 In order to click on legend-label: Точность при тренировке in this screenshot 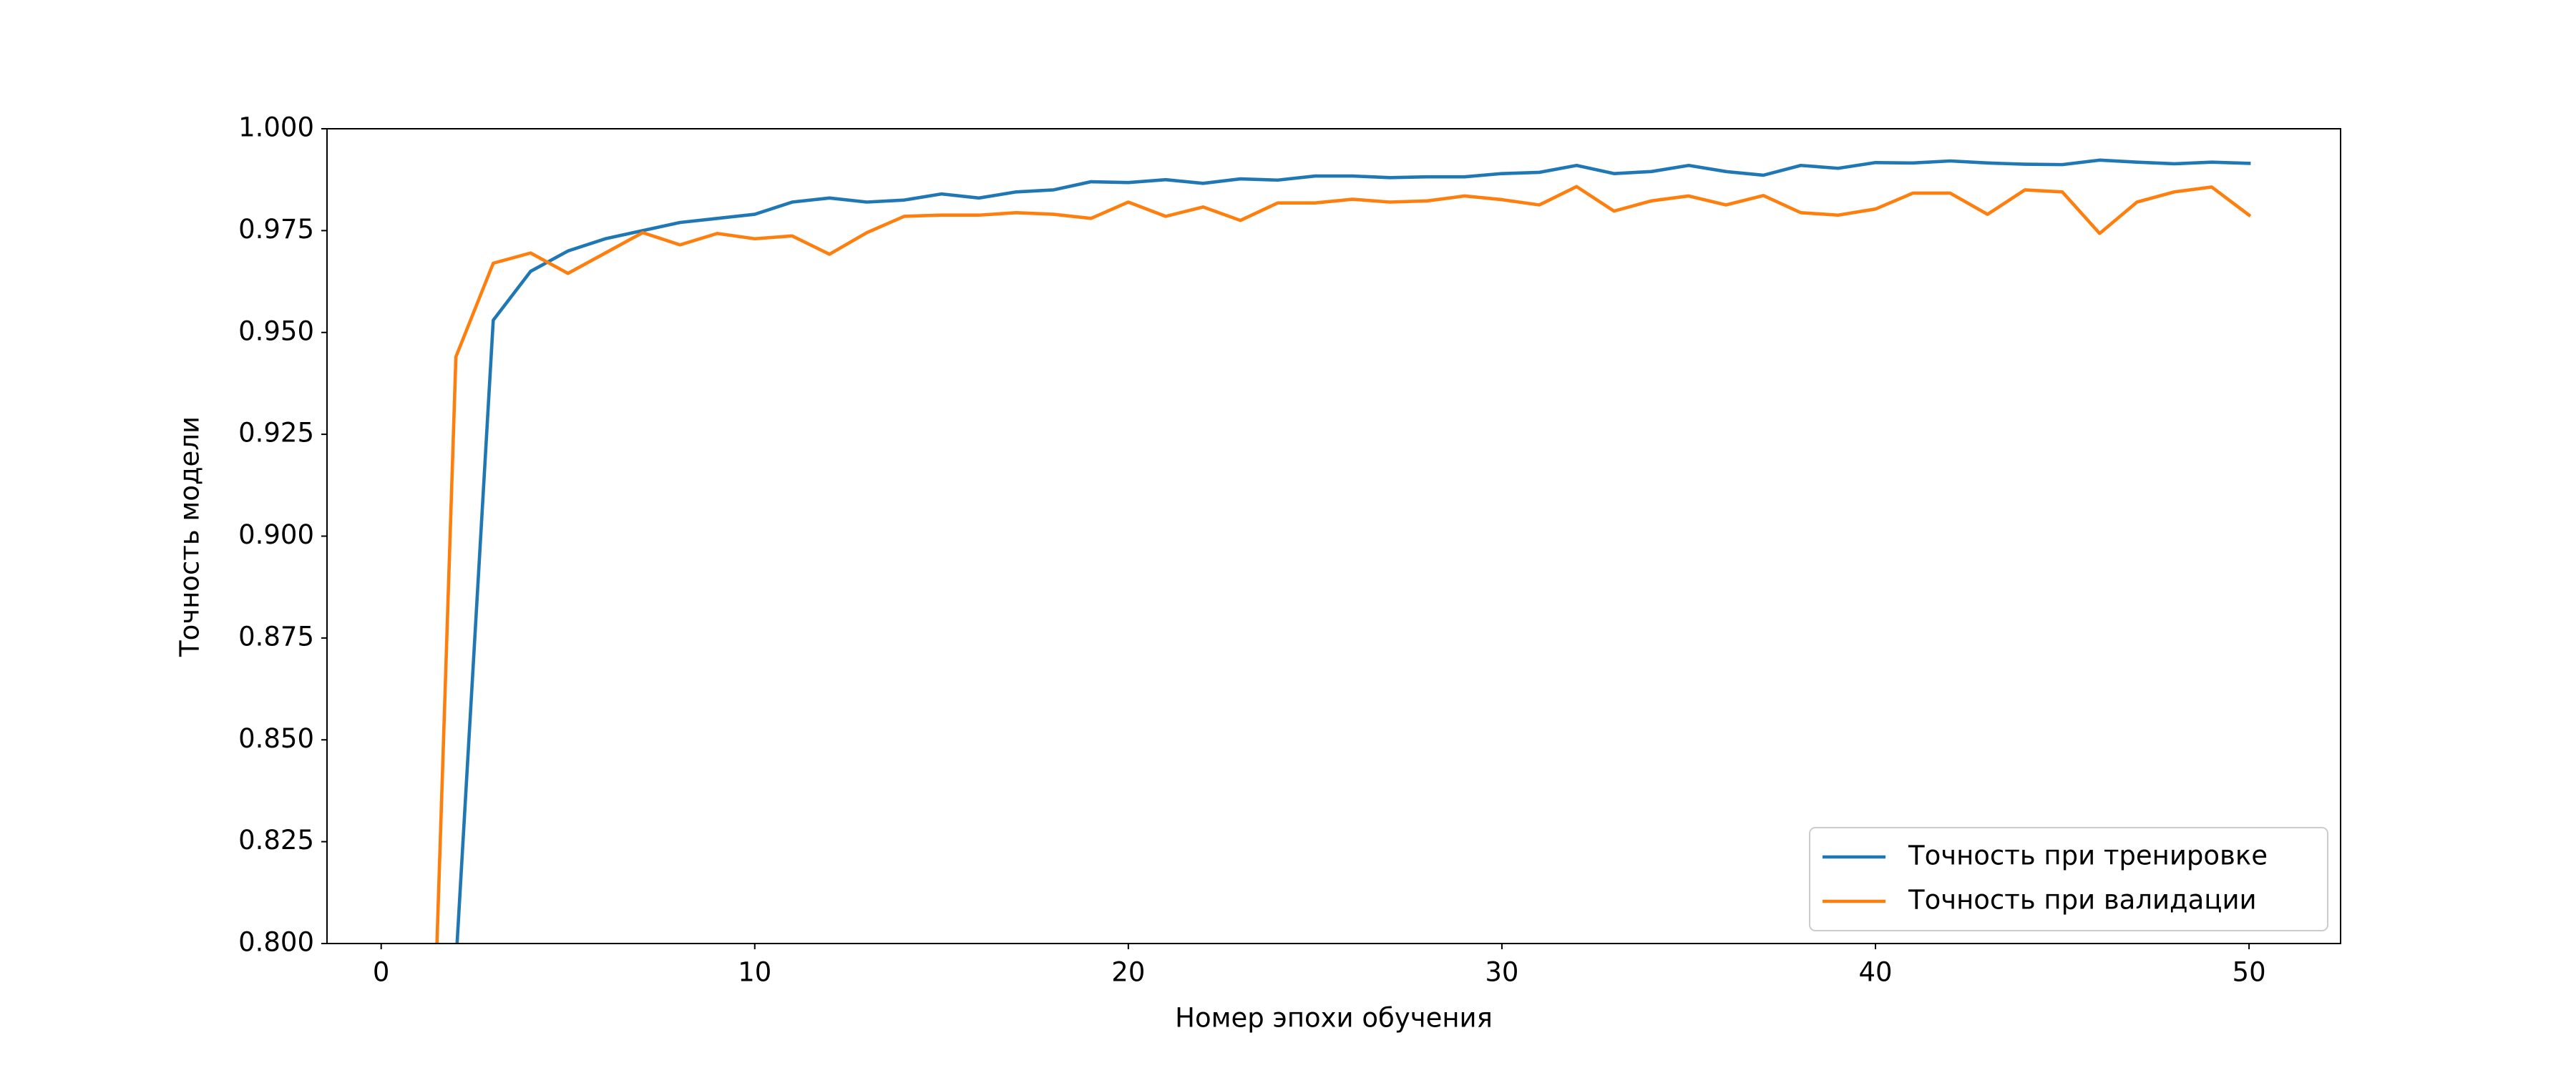, I will do `click(2088, 856)`.